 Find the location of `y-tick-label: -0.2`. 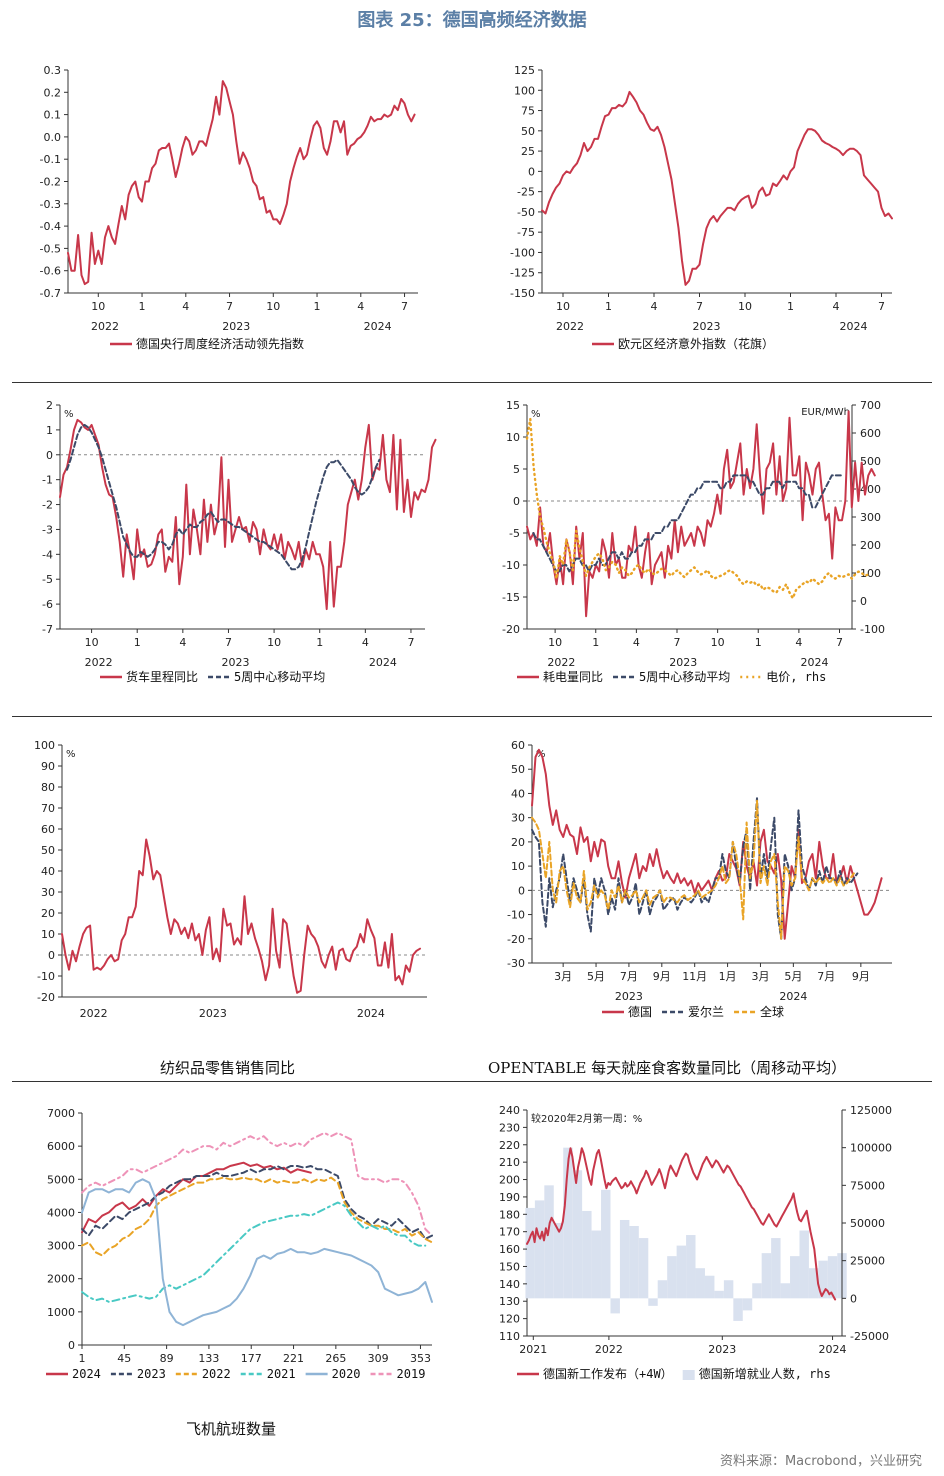

y-tick-label: -0.2 is located at coordinates (50, 182).